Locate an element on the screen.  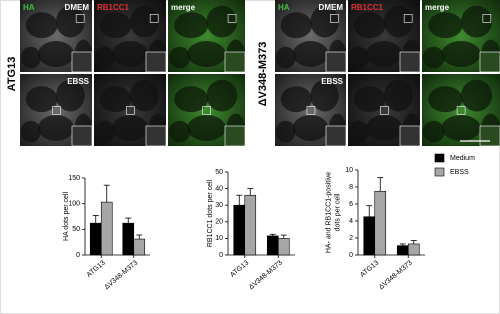
channel-label: HA is located at coordinates (29, 7).